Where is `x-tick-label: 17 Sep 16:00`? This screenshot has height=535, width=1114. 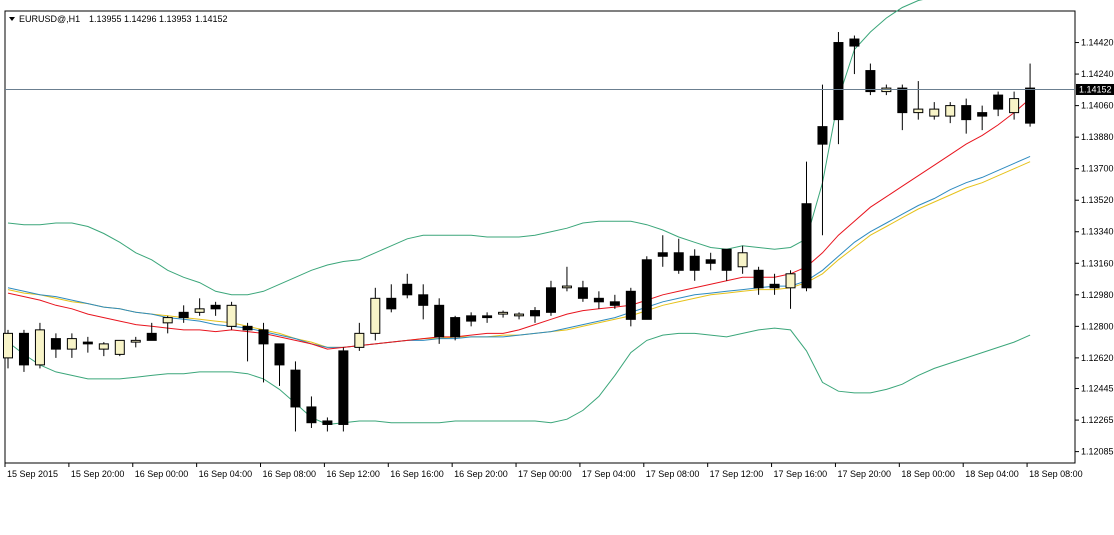
x-tick-label: 17 Sep 16:00 is located at coordinates (801, 474).